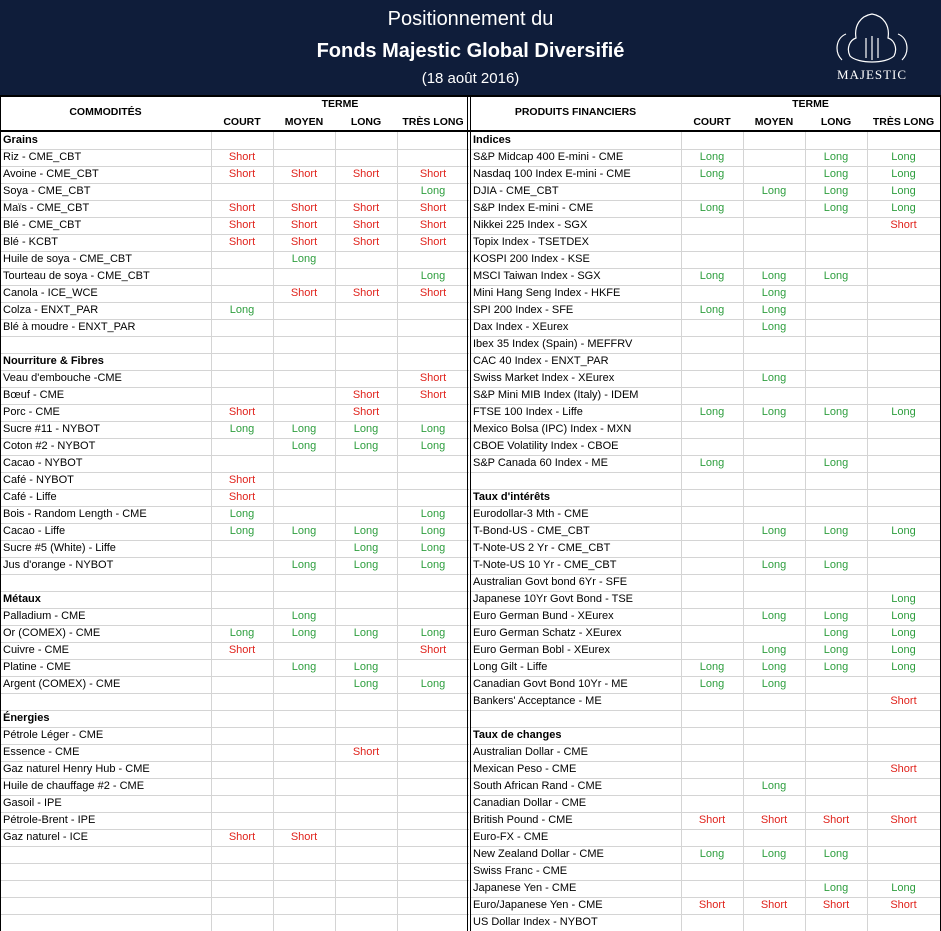  I want to click on instrument: Australian Dollar - CME, so click(530, 752).